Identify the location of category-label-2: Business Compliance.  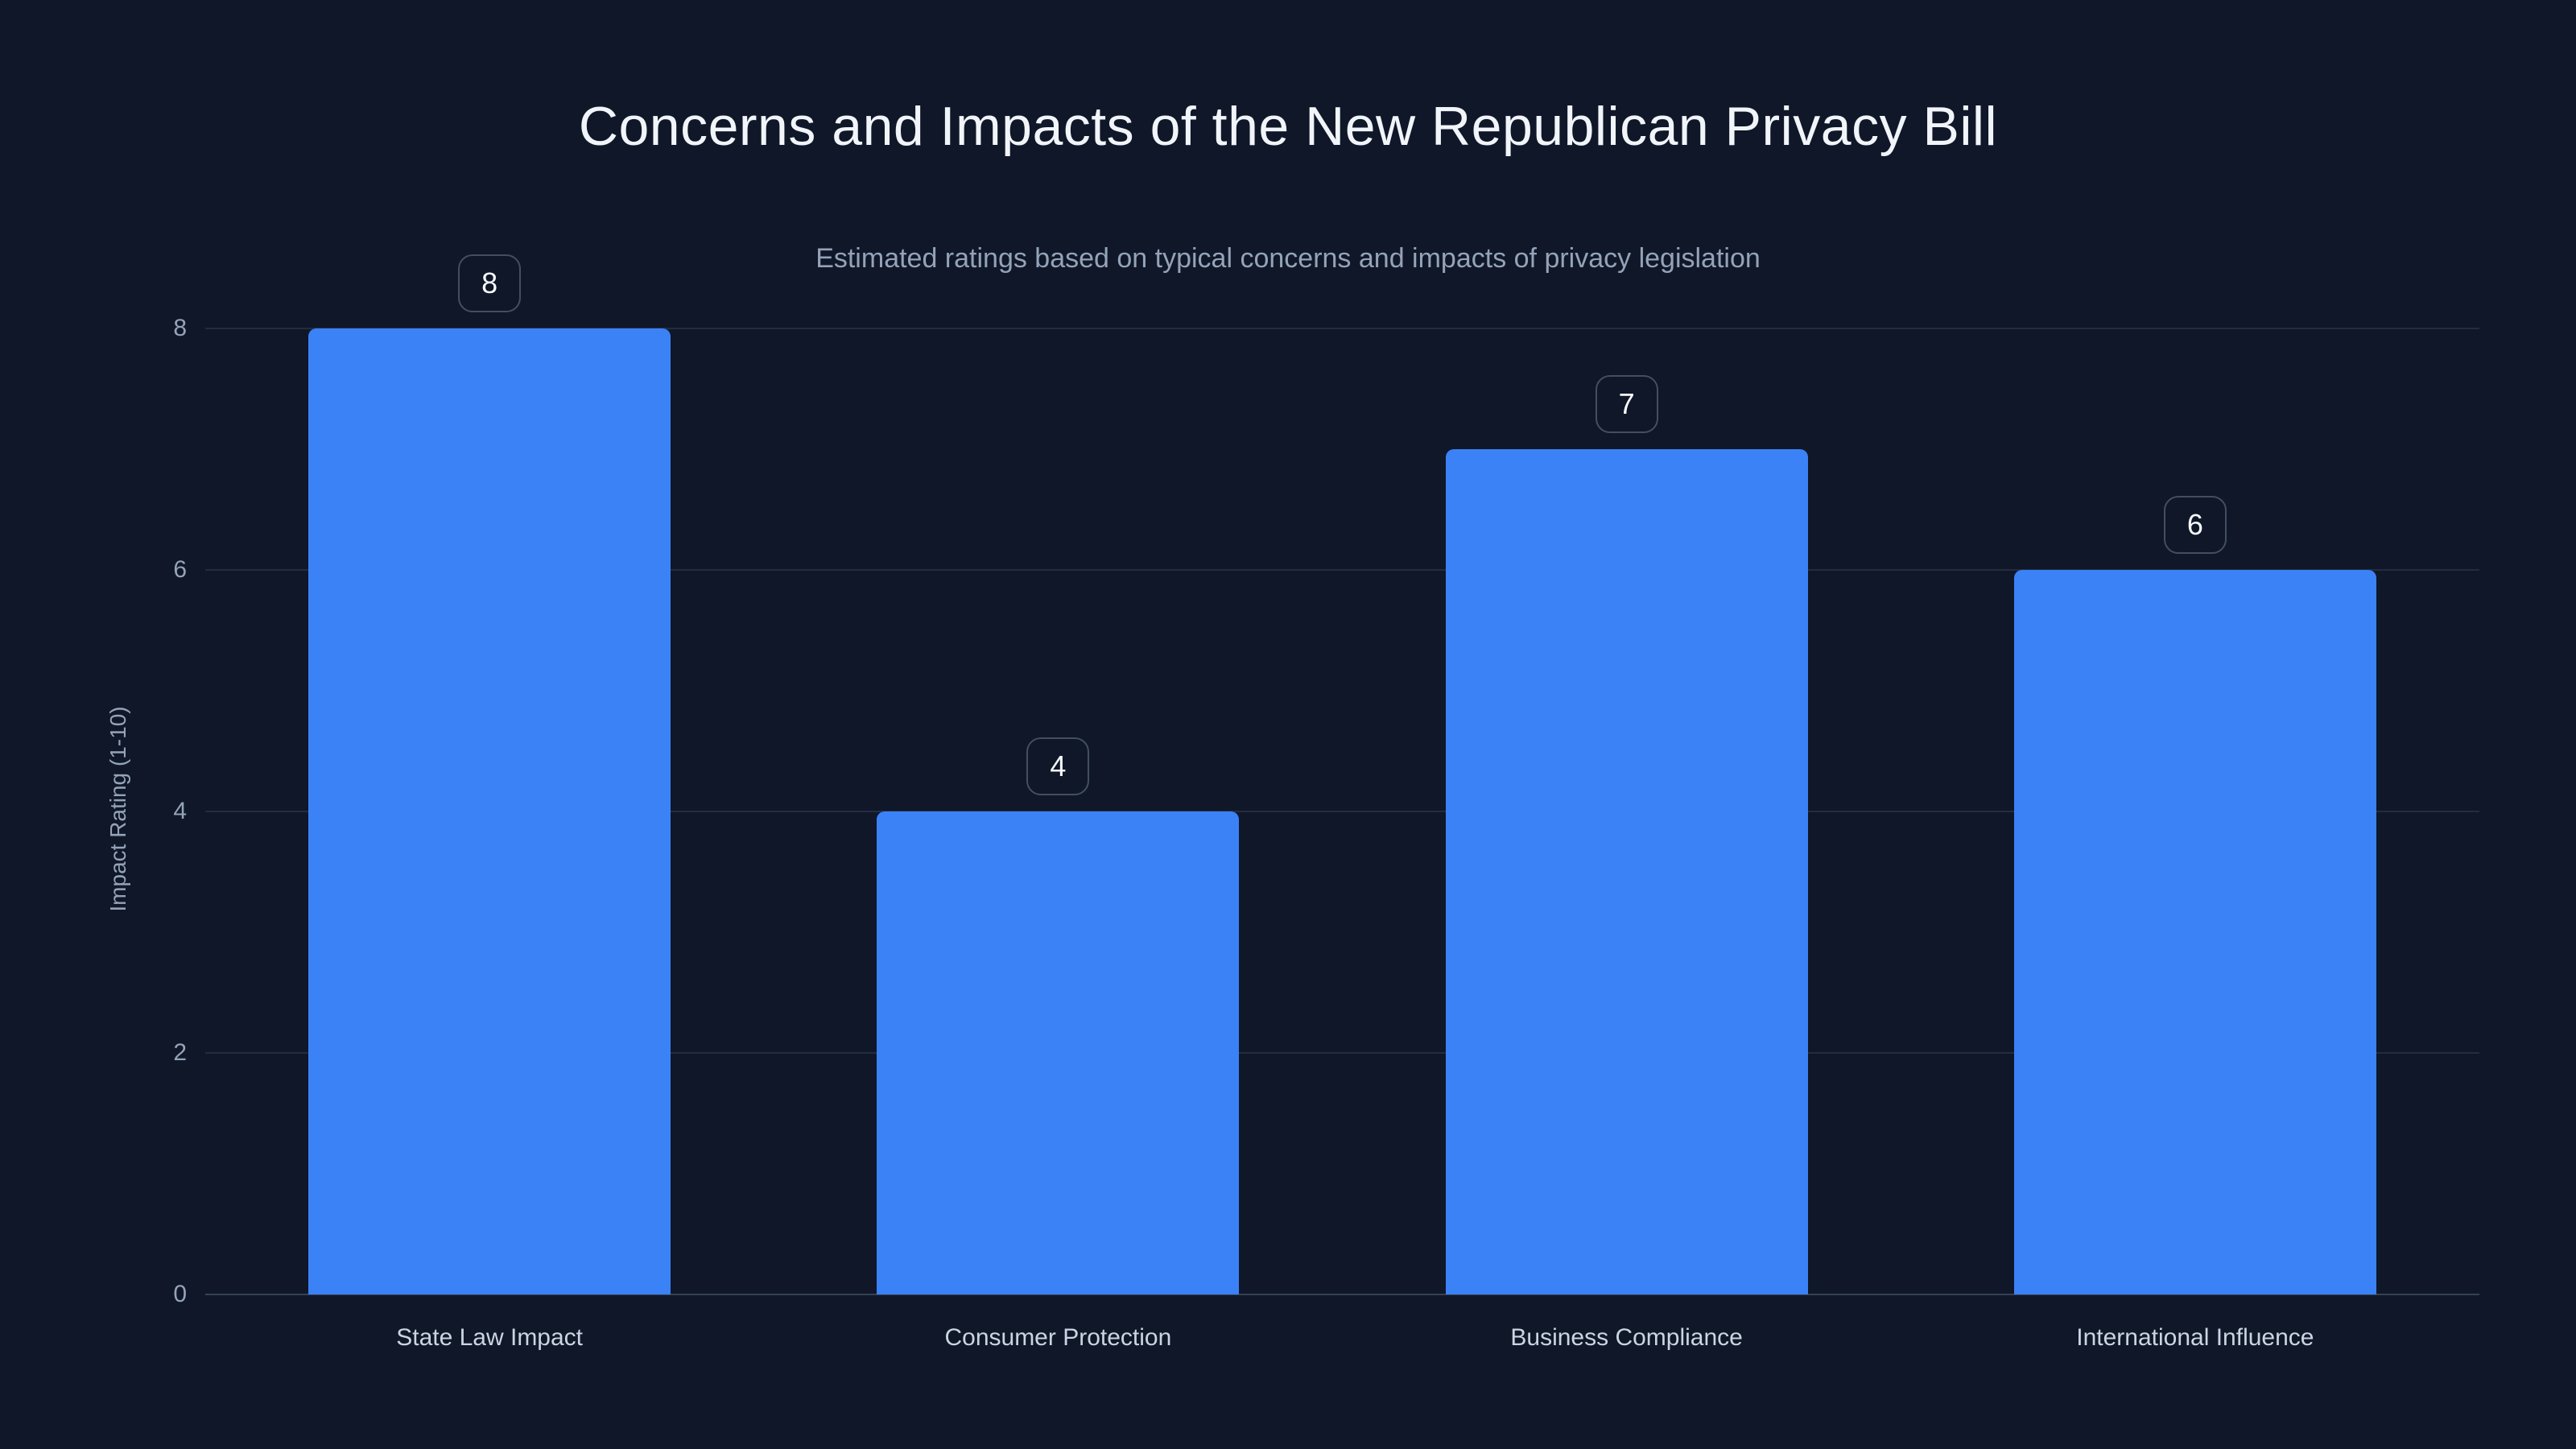
(1626, 1337).